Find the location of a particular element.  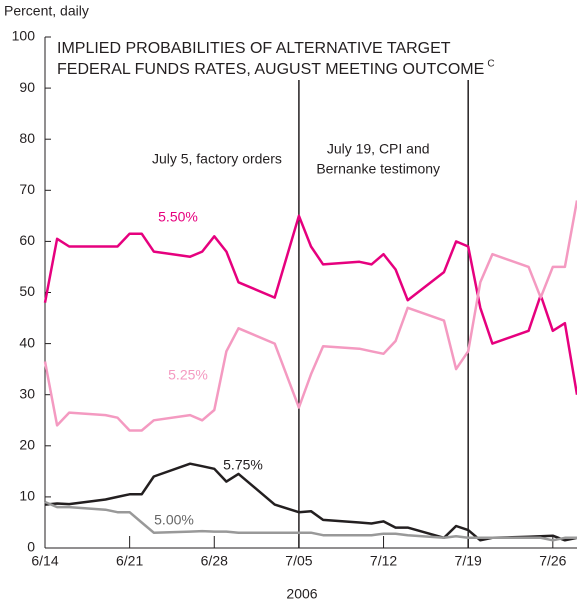

y-tick-label: 0 is located at coordinates (31, 547).